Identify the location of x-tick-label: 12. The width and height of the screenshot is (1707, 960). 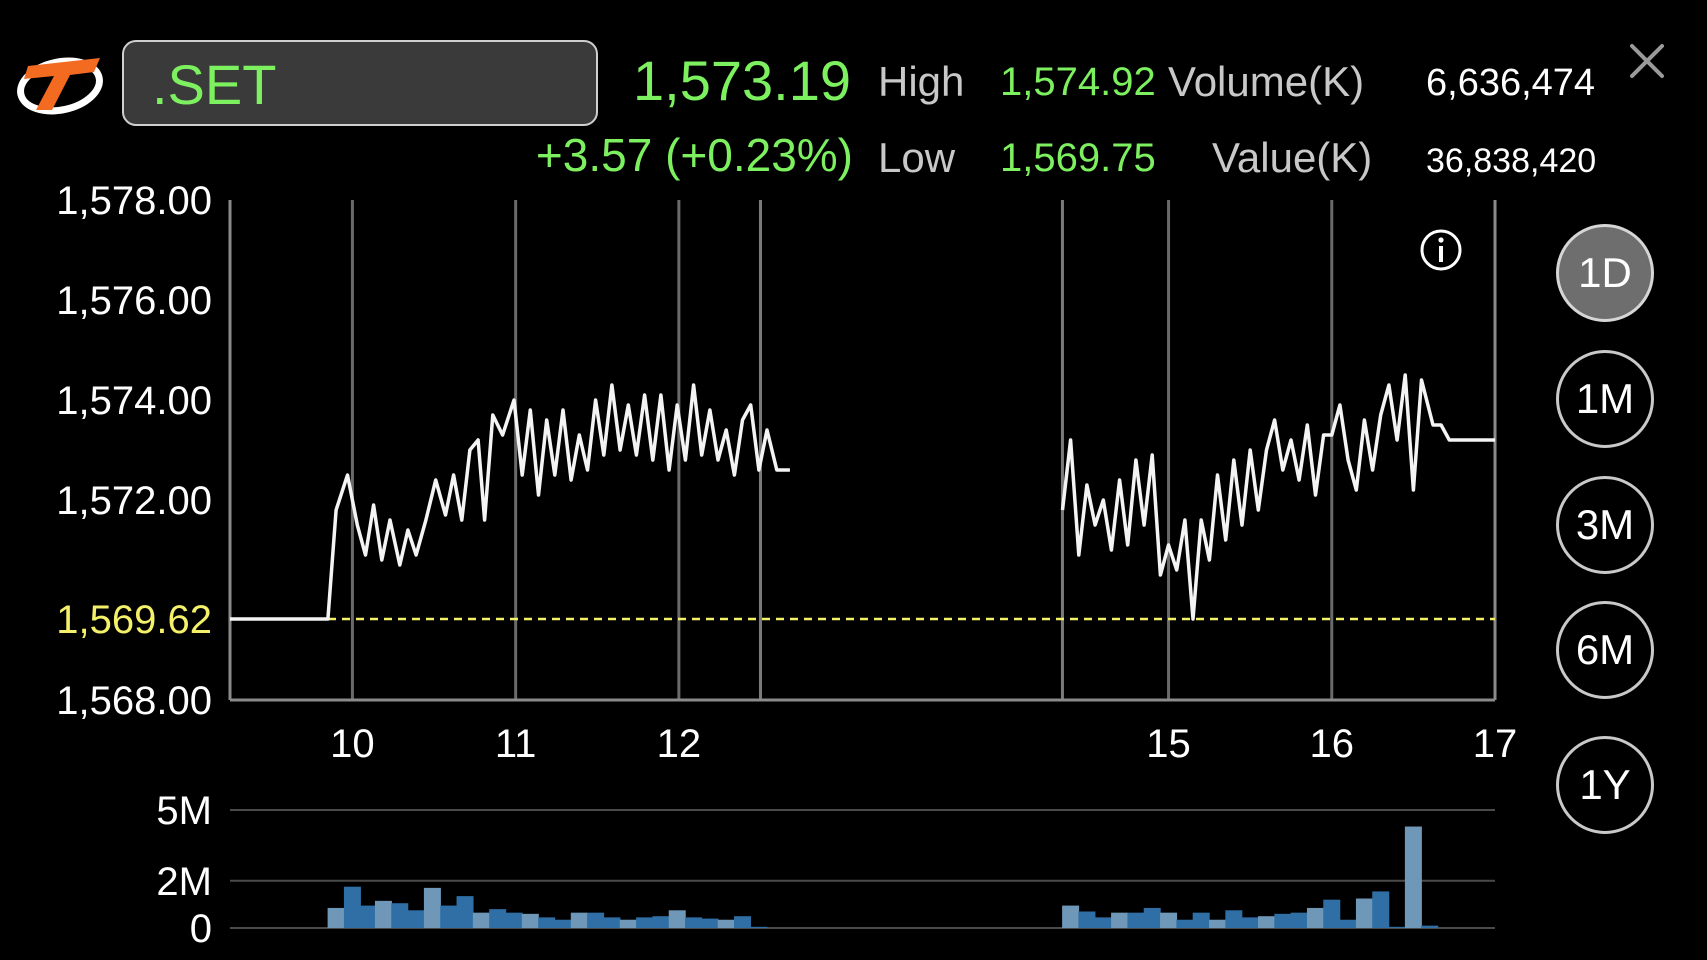
(679, 744).